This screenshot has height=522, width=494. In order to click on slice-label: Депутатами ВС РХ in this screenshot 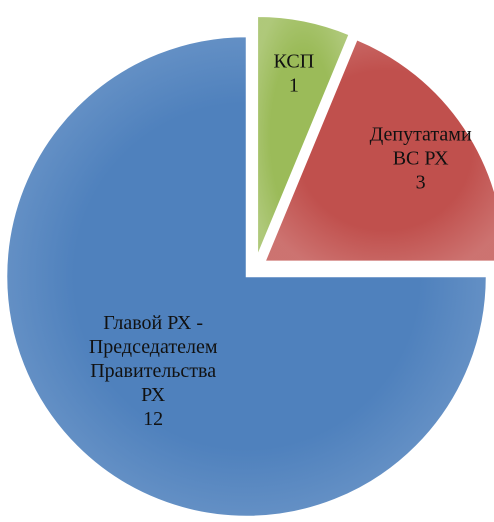, I will do `click(421, 146)`.